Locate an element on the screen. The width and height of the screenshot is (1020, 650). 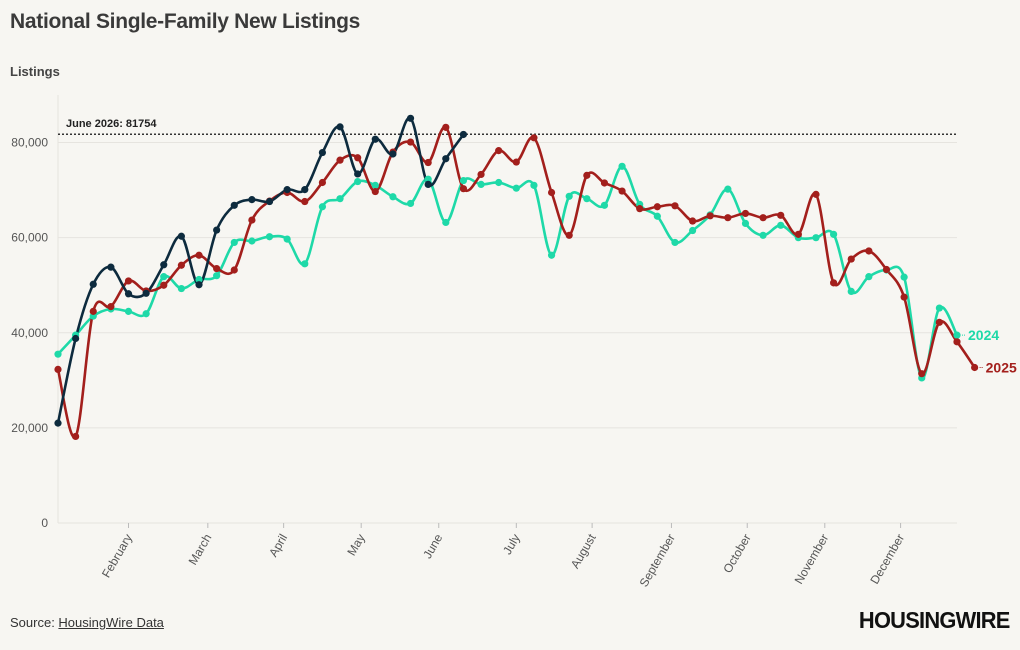
source-note: Source: HousingWire Data is located at coordinates (87, 622).